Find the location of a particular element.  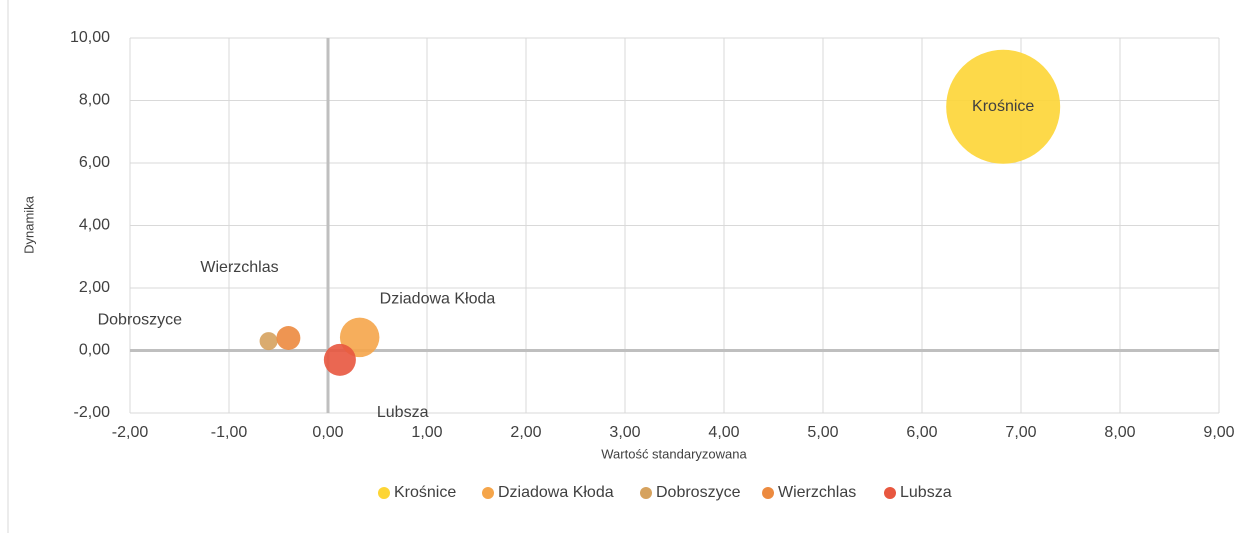

y-tick-label: 10,00 is located at coordinates (90, 37).